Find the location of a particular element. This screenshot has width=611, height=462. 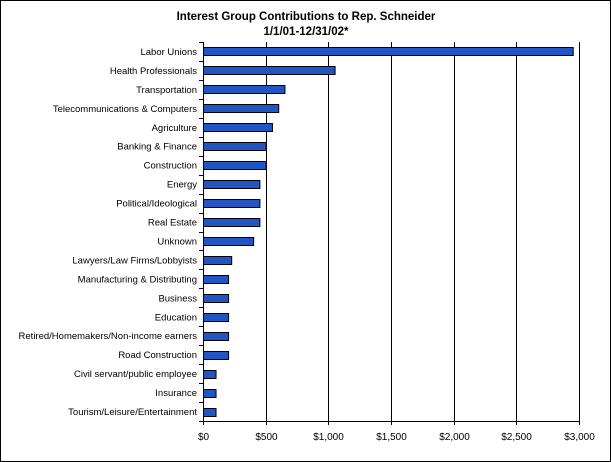

category-label: Retired/Homemakers/Non-income earners is located at coordinates (108, 336).